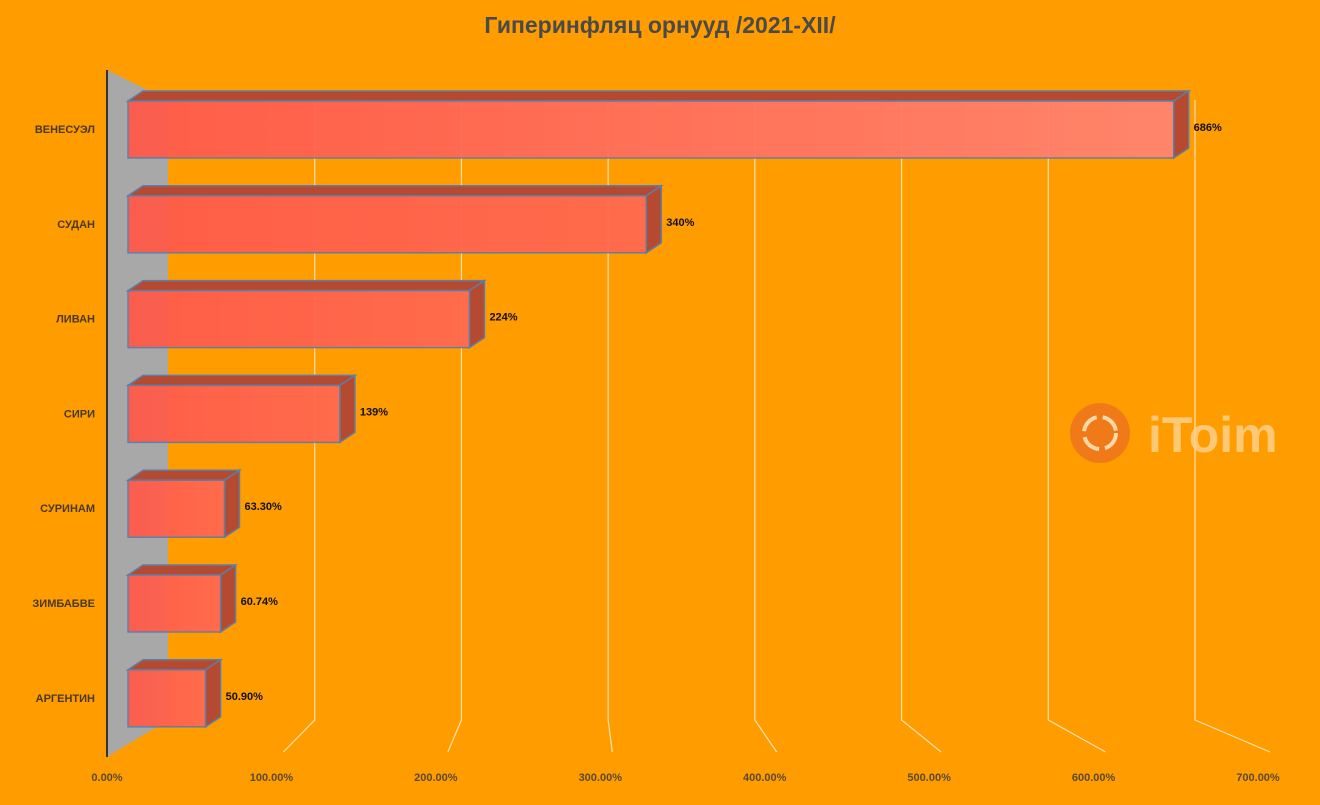 This screenshot has height=805, width=1320. I want to click on category-label: СУДАН, so click(76, 225).